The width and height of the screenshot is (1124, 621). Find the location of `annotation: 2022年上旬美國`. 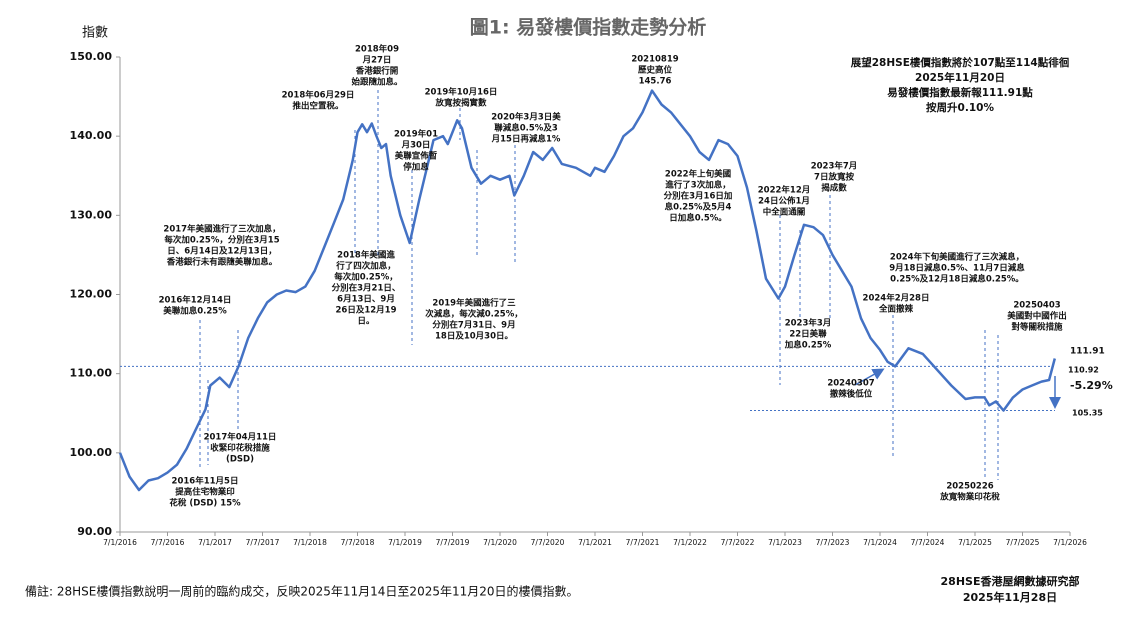

annotation: 2022年上旬美國 is located at coordinates (698, 174).